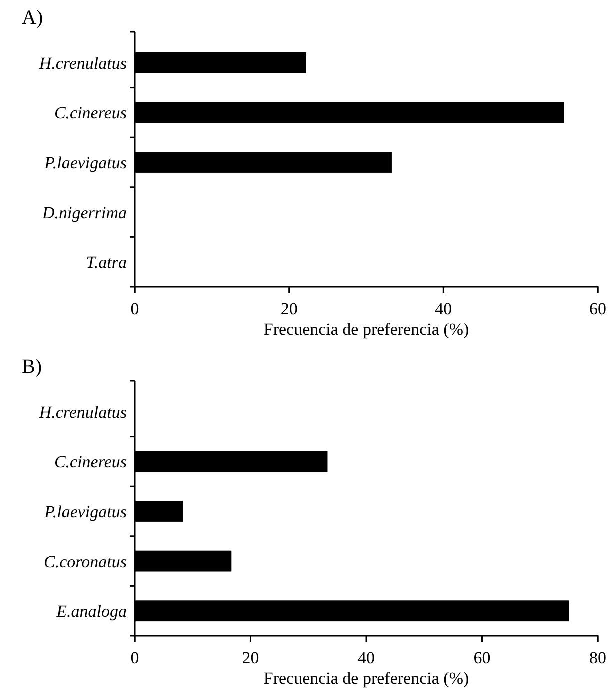 The height and width of the screenshot is (698, 610). What do you see at coordinates (84, 212) in the screenshot?
I see `y-tick-label: D.nigerrima` at bounding box center [84, 212].